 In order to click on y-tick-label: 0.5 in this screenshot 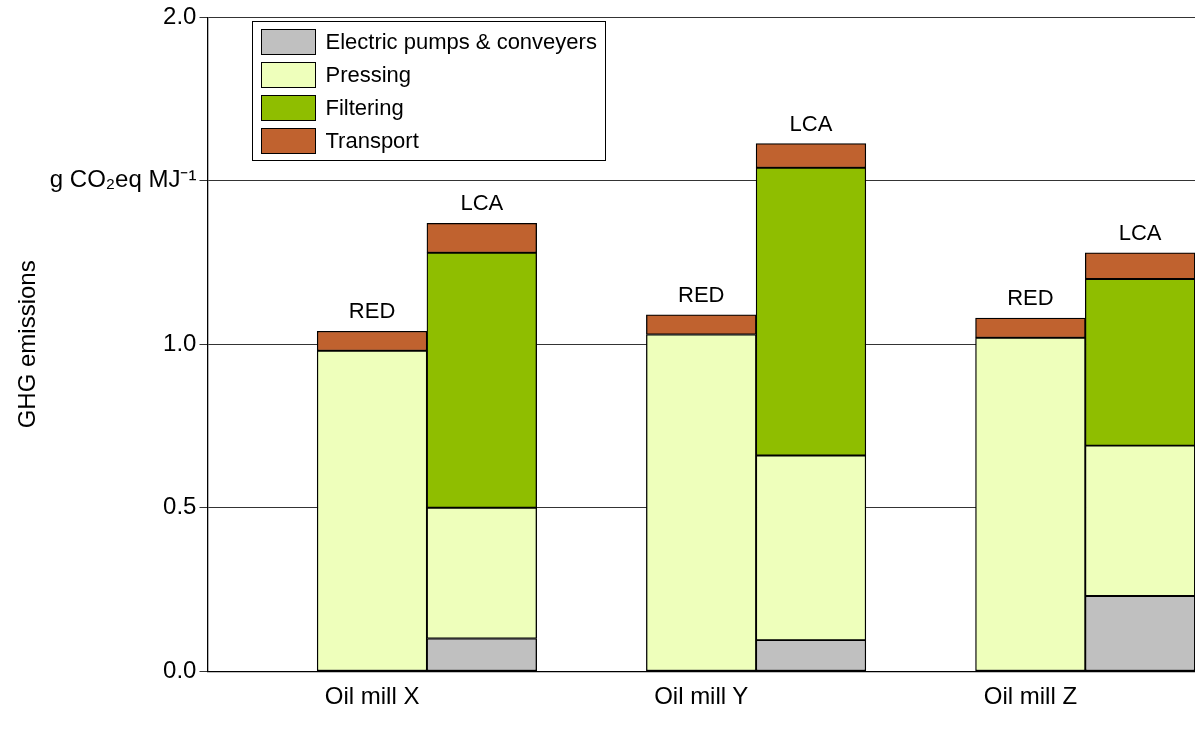, I will do `click(180, 506)`.